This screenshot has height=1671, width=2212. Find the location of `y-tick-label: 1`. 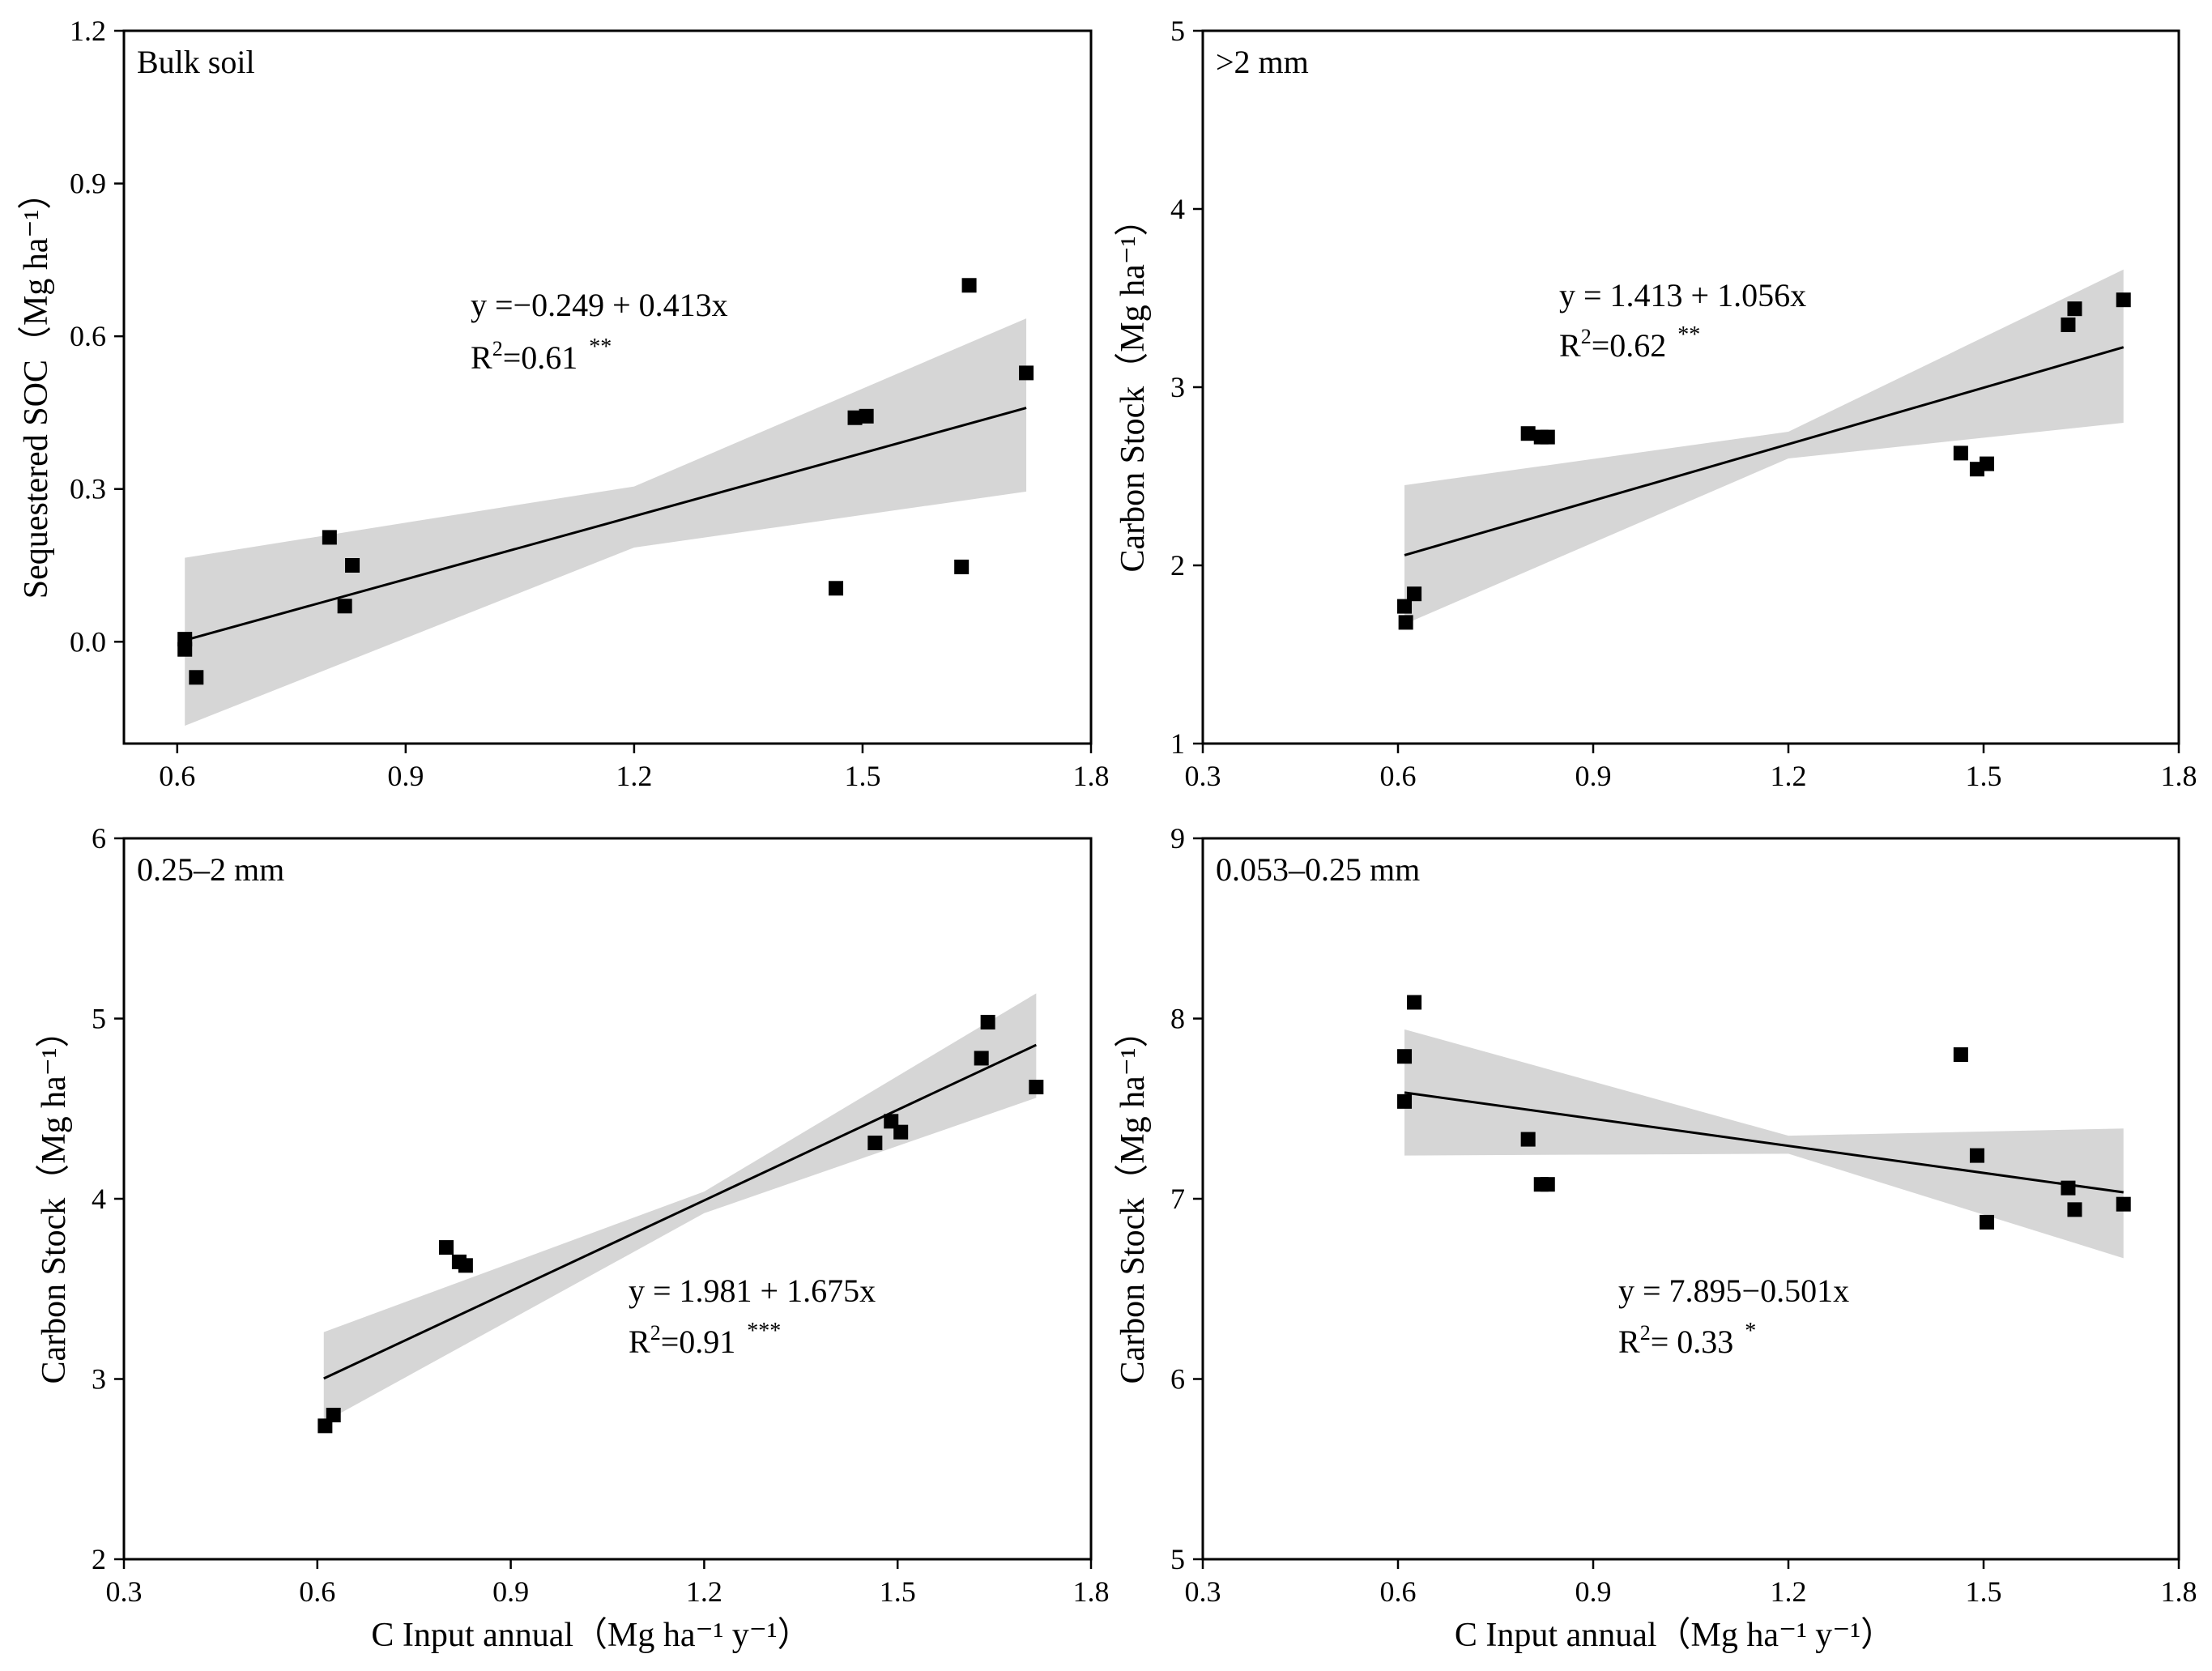

y-tick-label: 1 is located at coordinates (1177, 743).